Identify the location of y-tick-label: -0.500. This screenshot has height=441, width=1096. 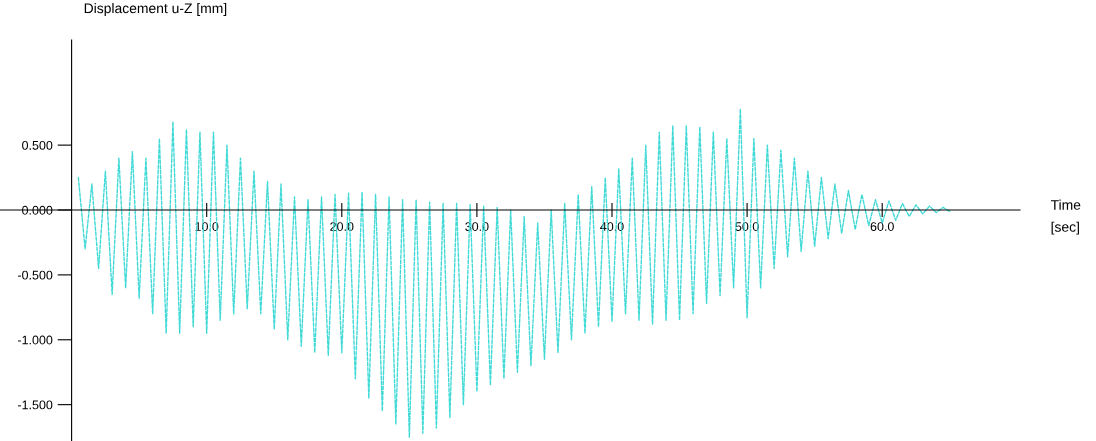
(35, 275).